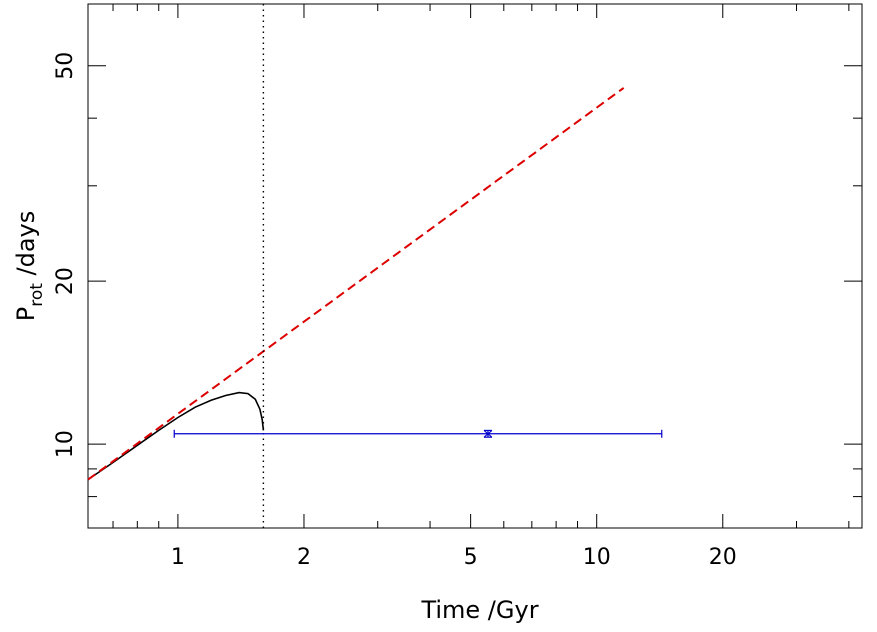 Image resolution: width=877 pixels, height=632 pixels. Describe the element at coordinates (65, 66) in the screenshot. I see `y-tick-label: 50` at that location.